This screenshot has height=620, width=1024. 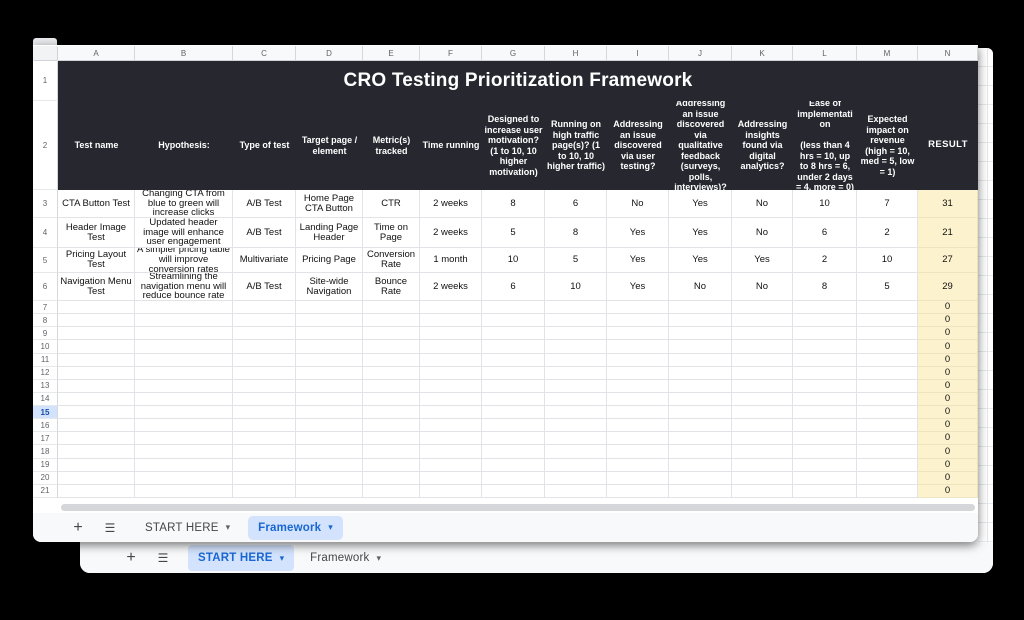 What do you see at coordinates (700, 399) in the screenshot?
I see `cell-J14` at bounding box center [700, 399].